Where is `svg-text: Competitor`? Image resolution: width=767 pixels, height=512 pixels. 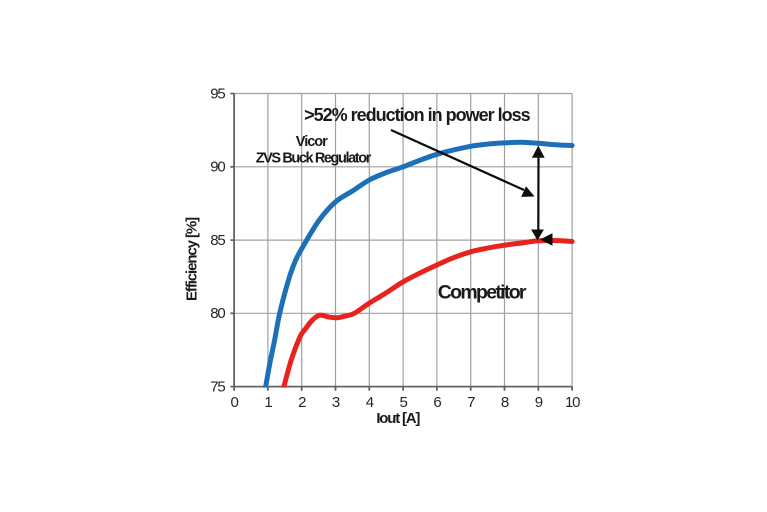
svg-text: Competitor is located at coordinates (482, 292).